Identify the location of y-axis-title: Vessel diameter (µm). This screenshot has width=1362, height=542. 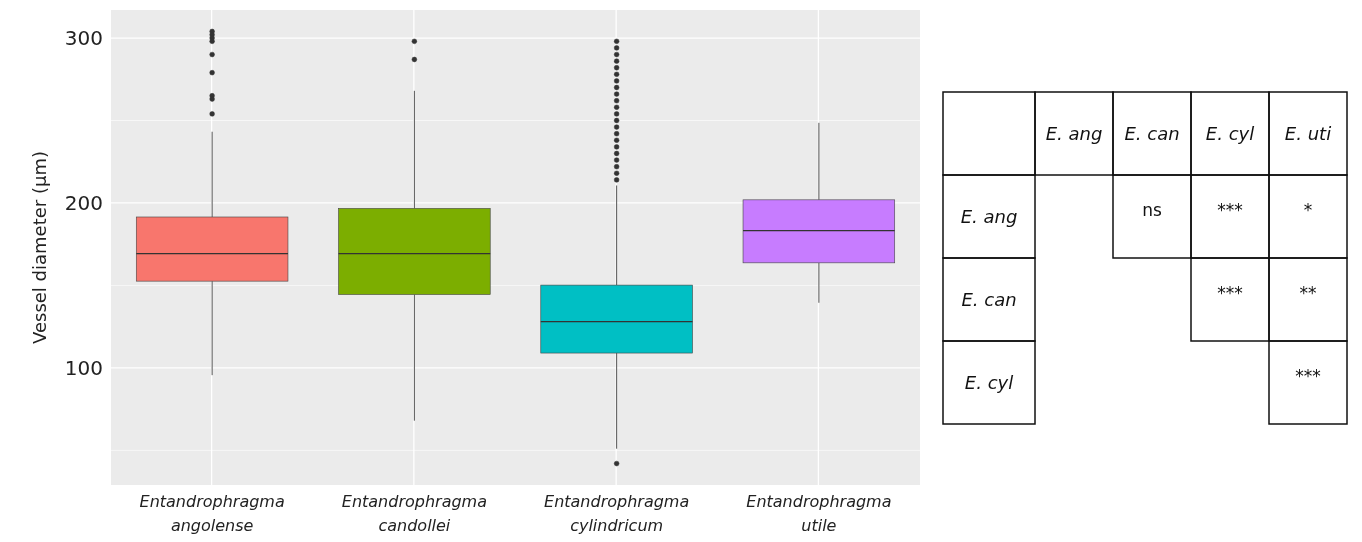
(39, 247).